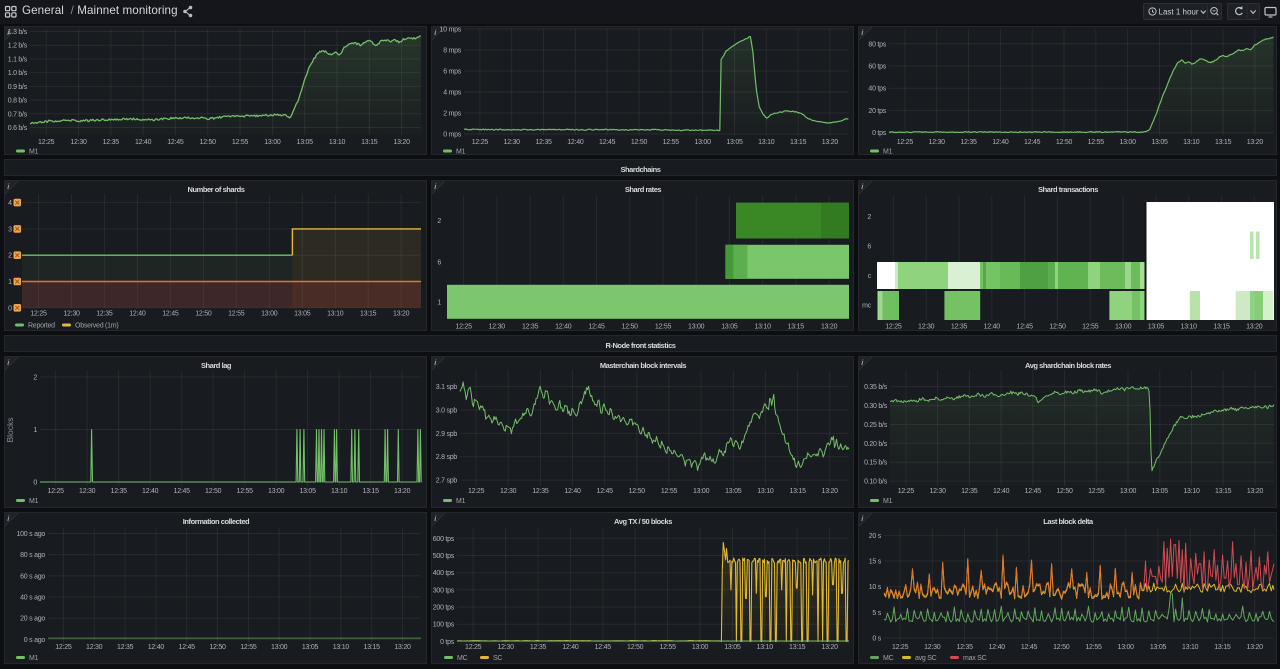  Describe the element at coordinates (447, 434) in the screenshot. I see `svg-text: 2.9 spb` at that location.